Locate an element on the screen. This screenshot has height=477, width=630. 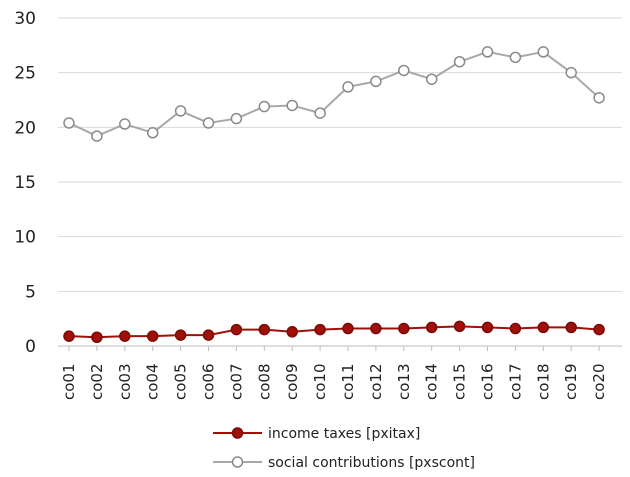
x-tick-label: co15 is located at coordinates (460, 381).